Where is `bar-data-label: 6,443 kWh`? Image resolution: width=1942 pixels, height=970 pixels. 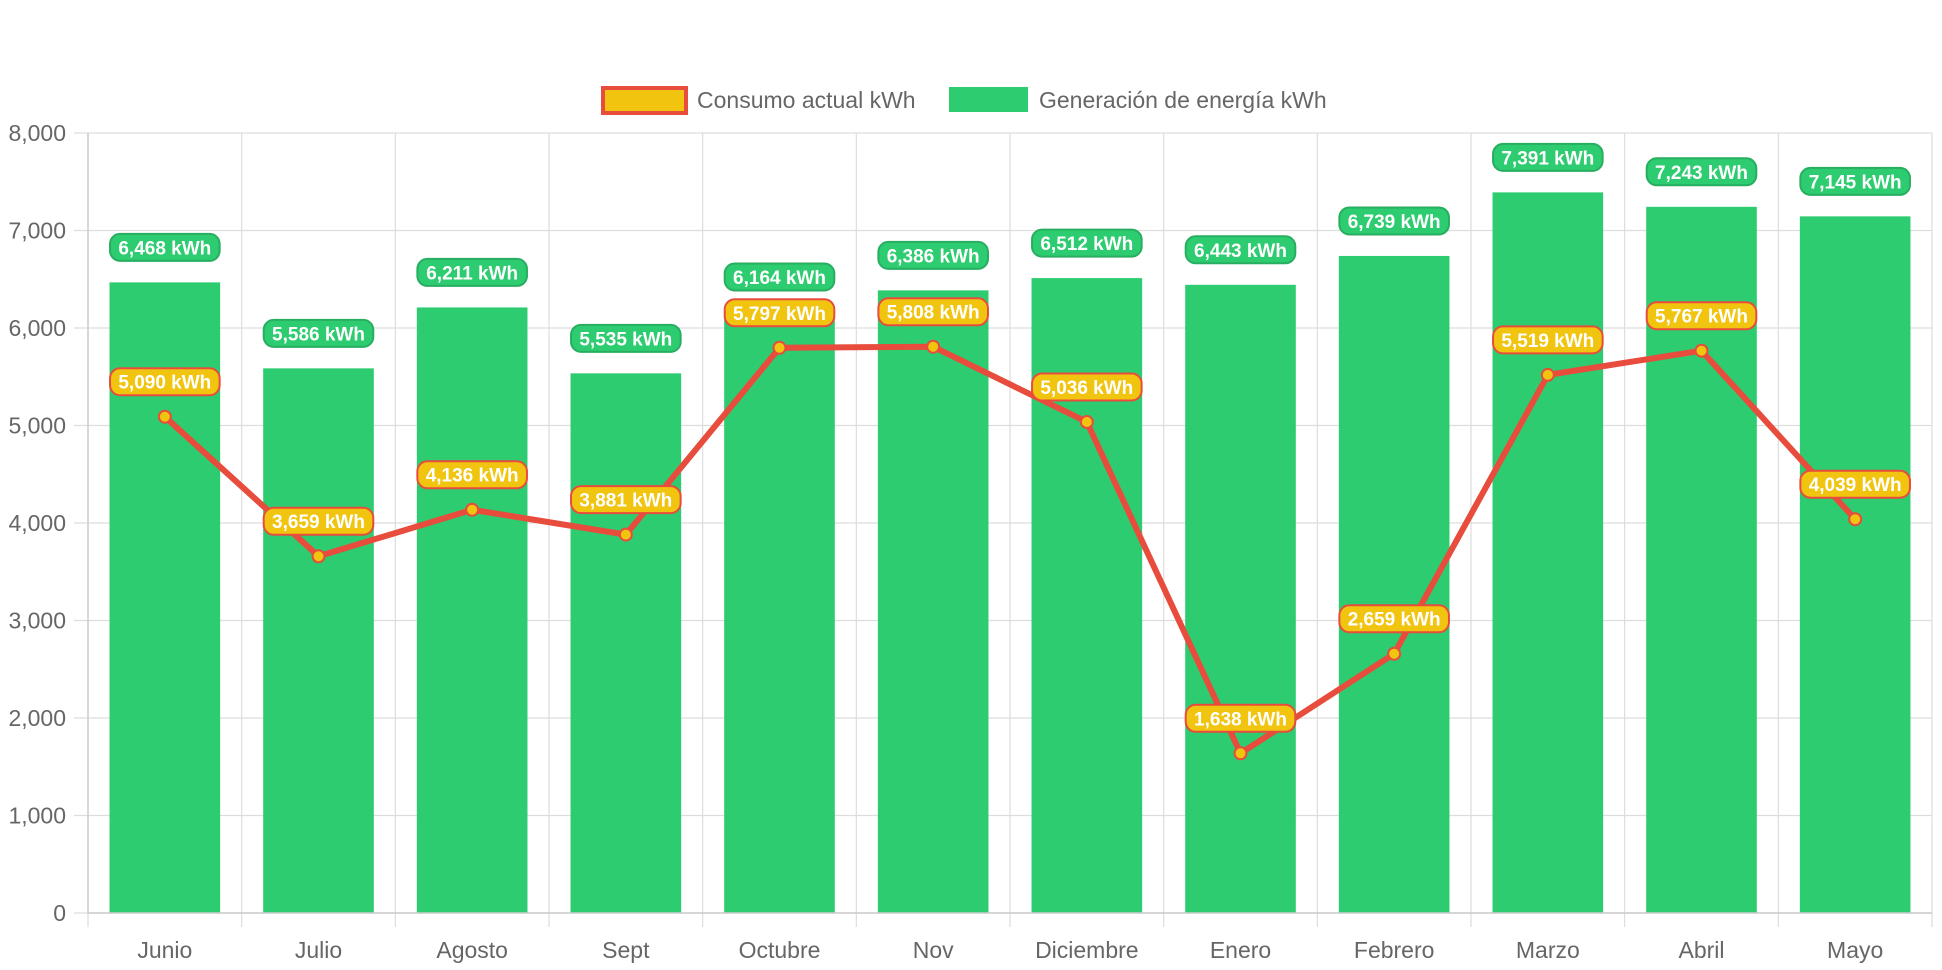 bar-data-label: 6,443 kWh is located at coordinates (1240, 251).